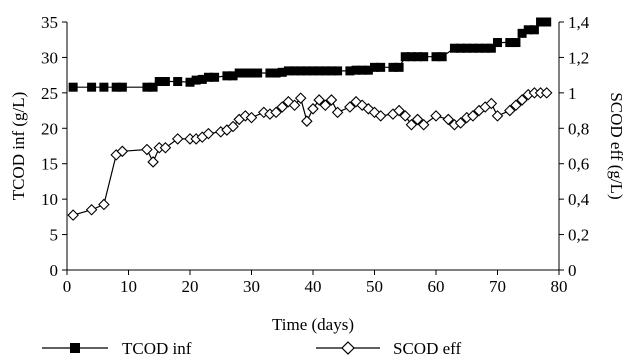  Describe the element at coordinates (54, 270) in the screenshot. I see `y-left-tick-label: 0` at that location.